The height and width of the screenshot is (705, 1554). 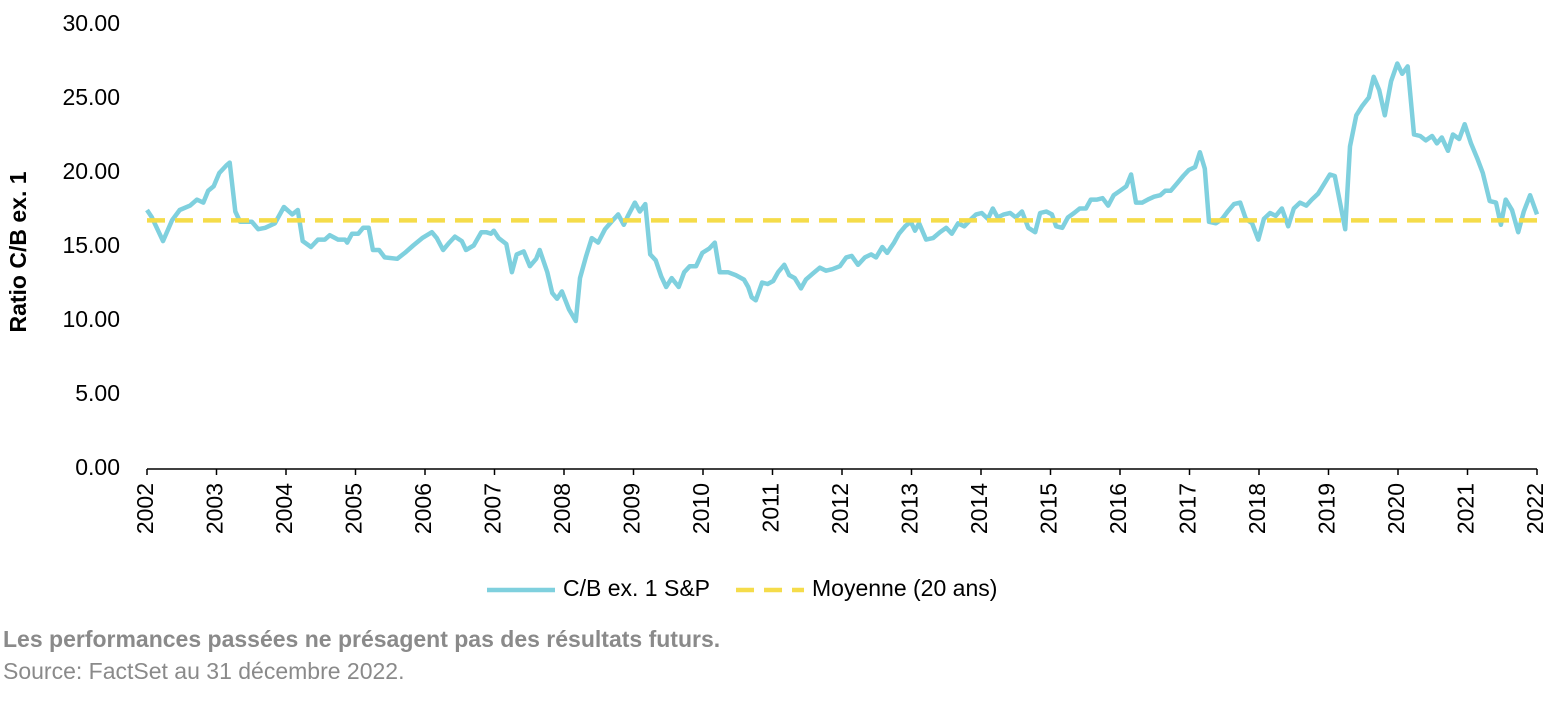 What do you see at coordinates (91, 171) in the screenshot?
I see `y-tick-label: 20.00` at bounding box center [91, 171].